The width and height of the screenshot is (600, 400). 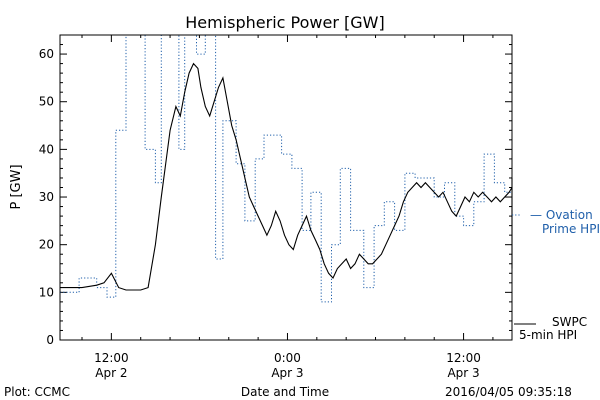 What do you see at coordinates (46, 54) in the screenshot?
I see `y-tick-label: 60` at bounding box center [46, 54].